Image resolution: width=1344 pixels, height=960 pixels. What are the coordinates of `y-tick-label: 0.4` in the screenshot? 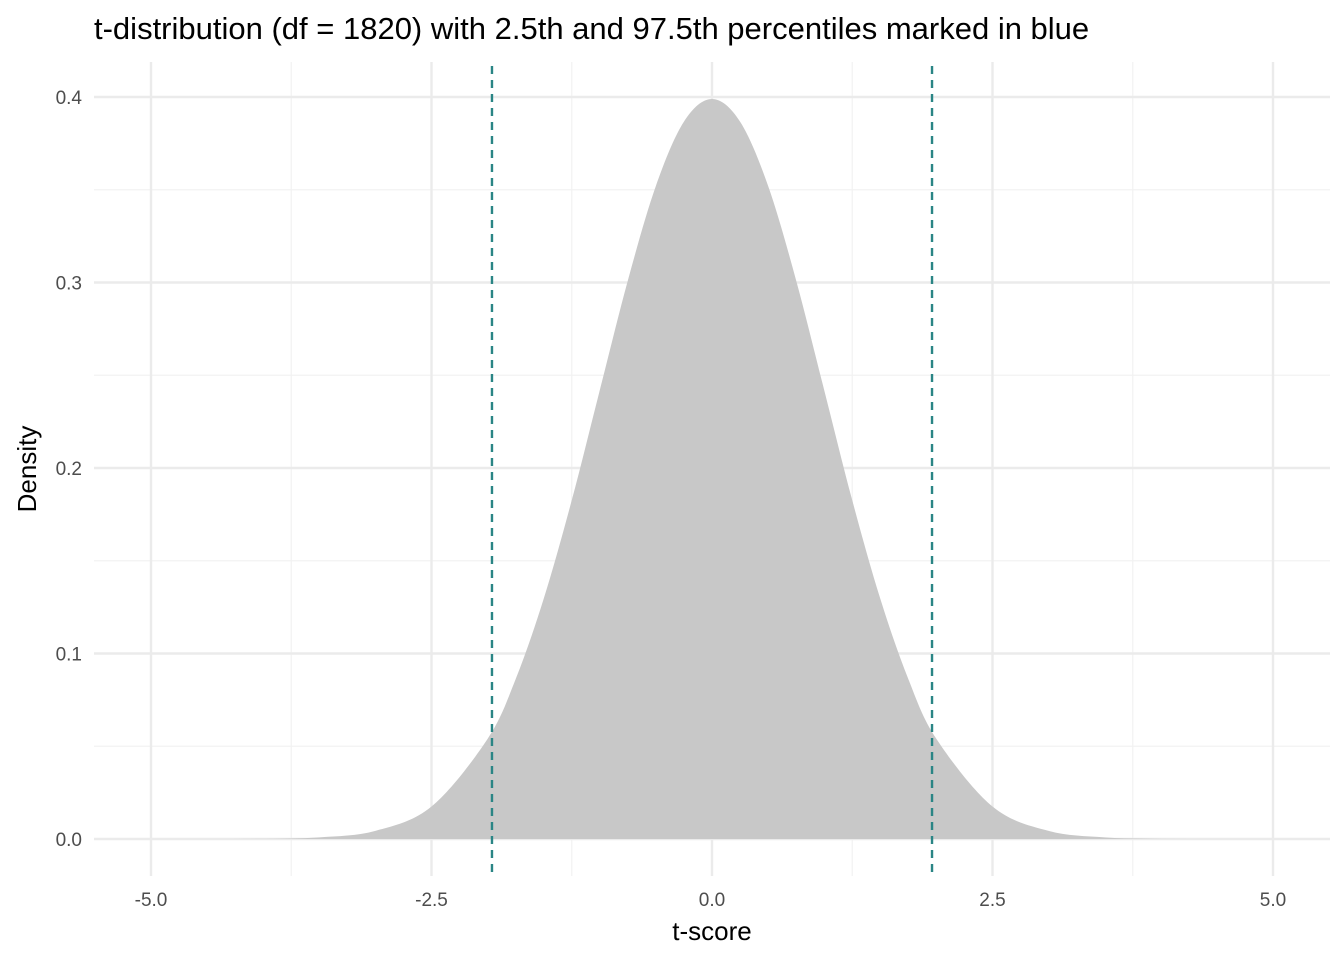 It's located at (69, 98).